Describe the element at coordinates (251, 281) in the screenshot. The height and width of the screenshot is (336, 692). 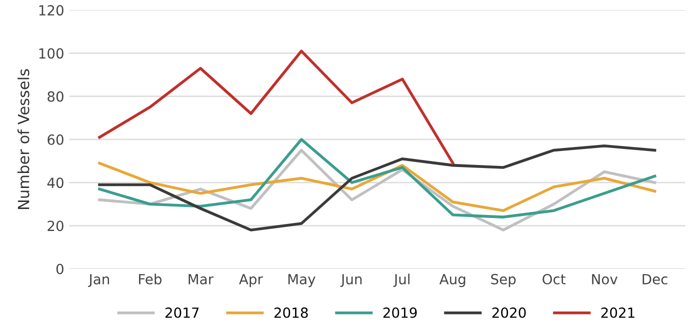
I see `x-tick-label: Apr` at that location.